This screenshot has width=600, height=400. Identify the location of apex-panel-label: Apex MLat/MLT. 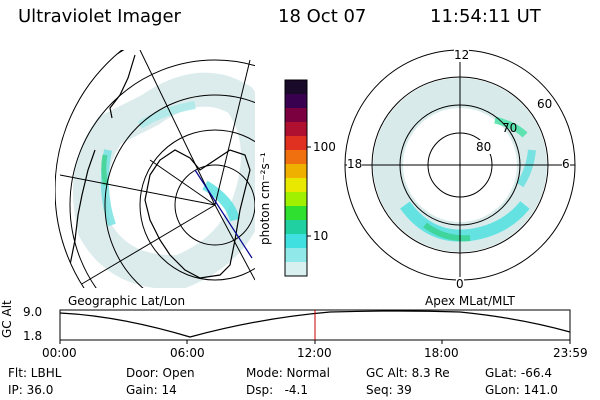
(470, 301).